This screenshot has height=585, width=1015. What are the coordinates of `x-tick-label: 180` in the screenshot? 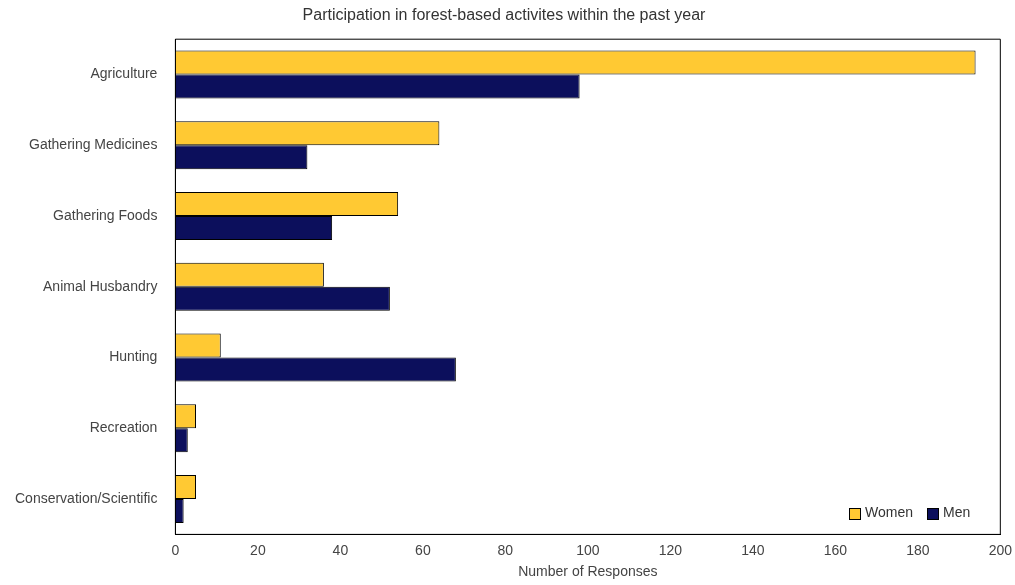 It's located at (918, 549).